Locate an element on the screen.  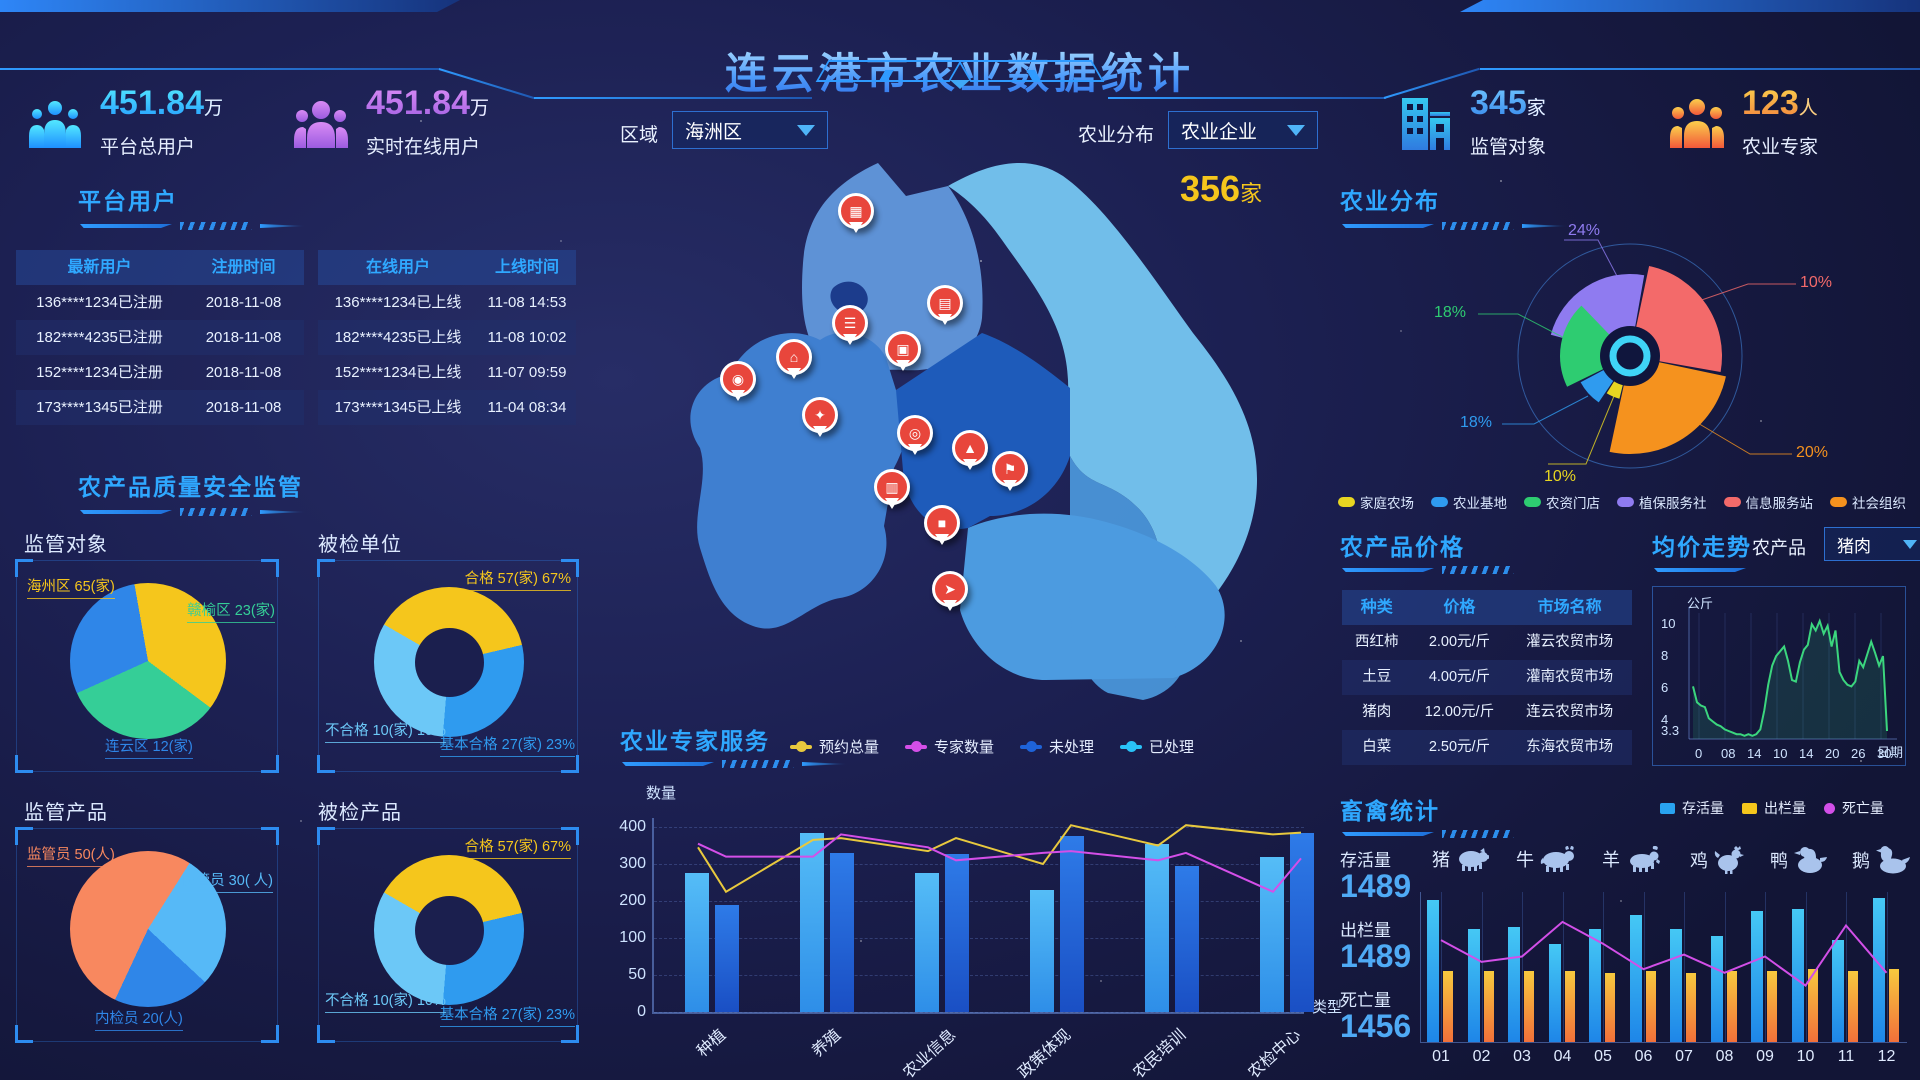
map-pin: ➤ is located at coordinates (950, 589).